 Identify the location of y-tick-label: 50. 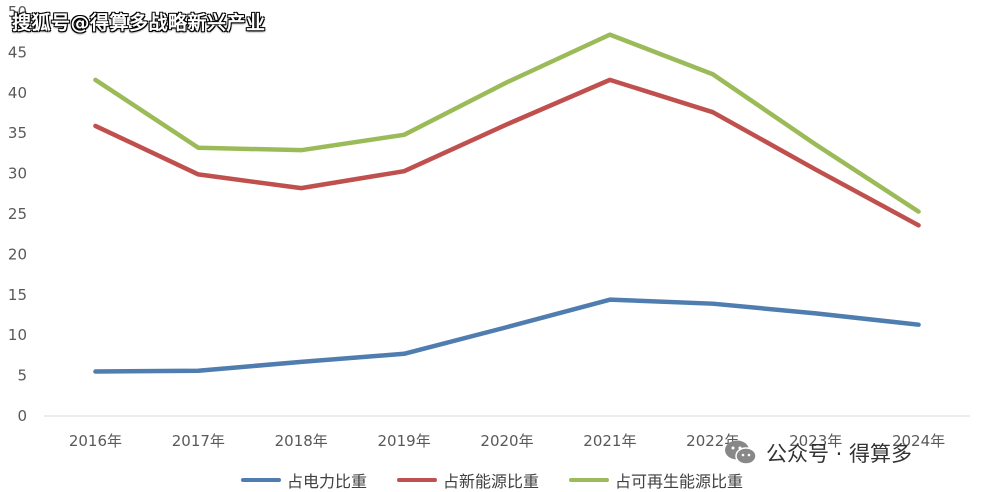
(17, 12).